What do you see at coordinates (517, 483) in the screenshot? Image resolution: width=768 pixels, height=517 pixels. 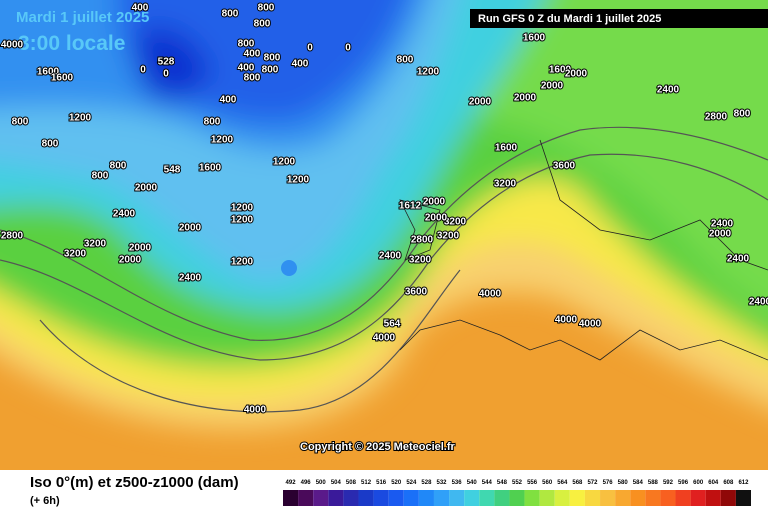 I see `scale-label: 552` at bounding box center [517, 483].